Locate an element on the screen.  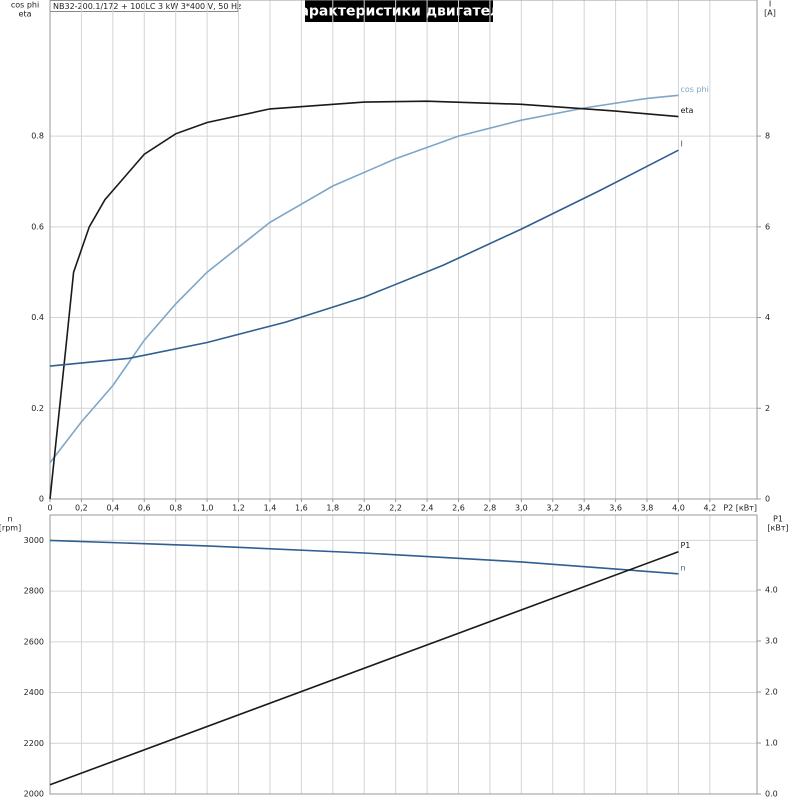
y-axis-label: n is located at coordinates (9, 519).